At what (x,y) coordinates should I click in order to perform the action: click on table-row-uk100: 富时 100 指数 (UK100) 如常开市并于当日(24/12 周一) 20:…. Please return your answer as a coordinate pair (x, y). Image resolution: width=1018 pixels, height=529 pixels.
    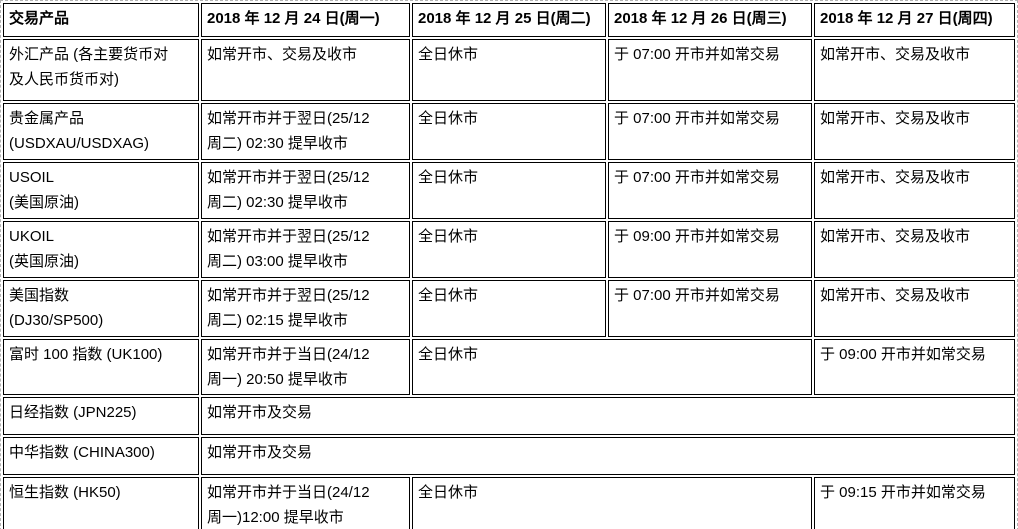
    Looking at the image, I should click on (509, 367).